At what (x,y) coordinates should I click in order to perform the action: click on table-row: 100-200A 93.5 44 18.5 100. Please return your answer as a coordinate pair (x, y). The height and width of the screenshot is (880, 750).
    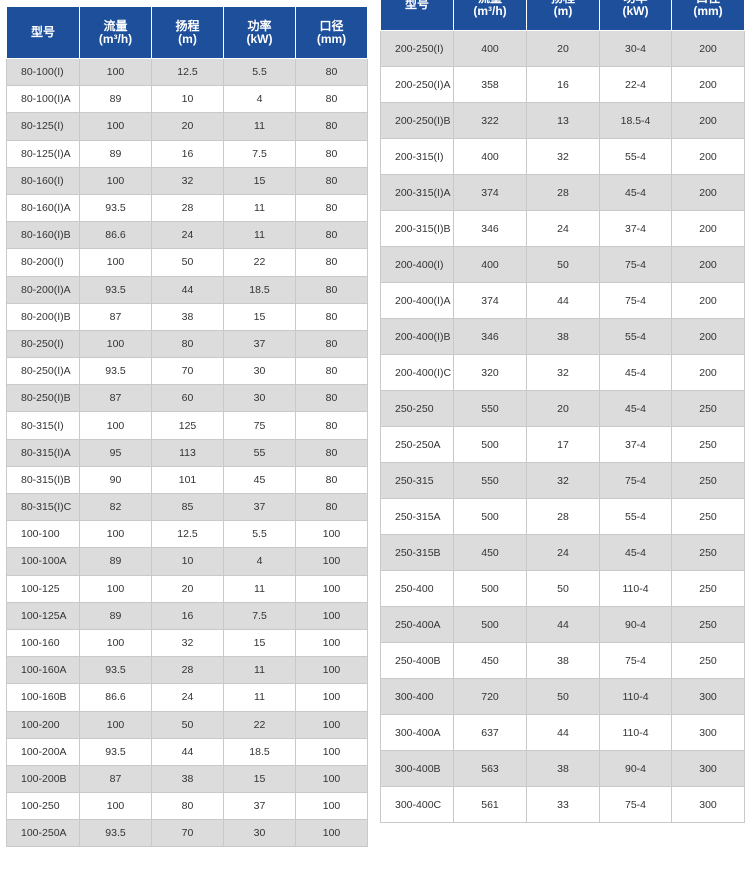
    Looking at the image, I should click on (187, 751).